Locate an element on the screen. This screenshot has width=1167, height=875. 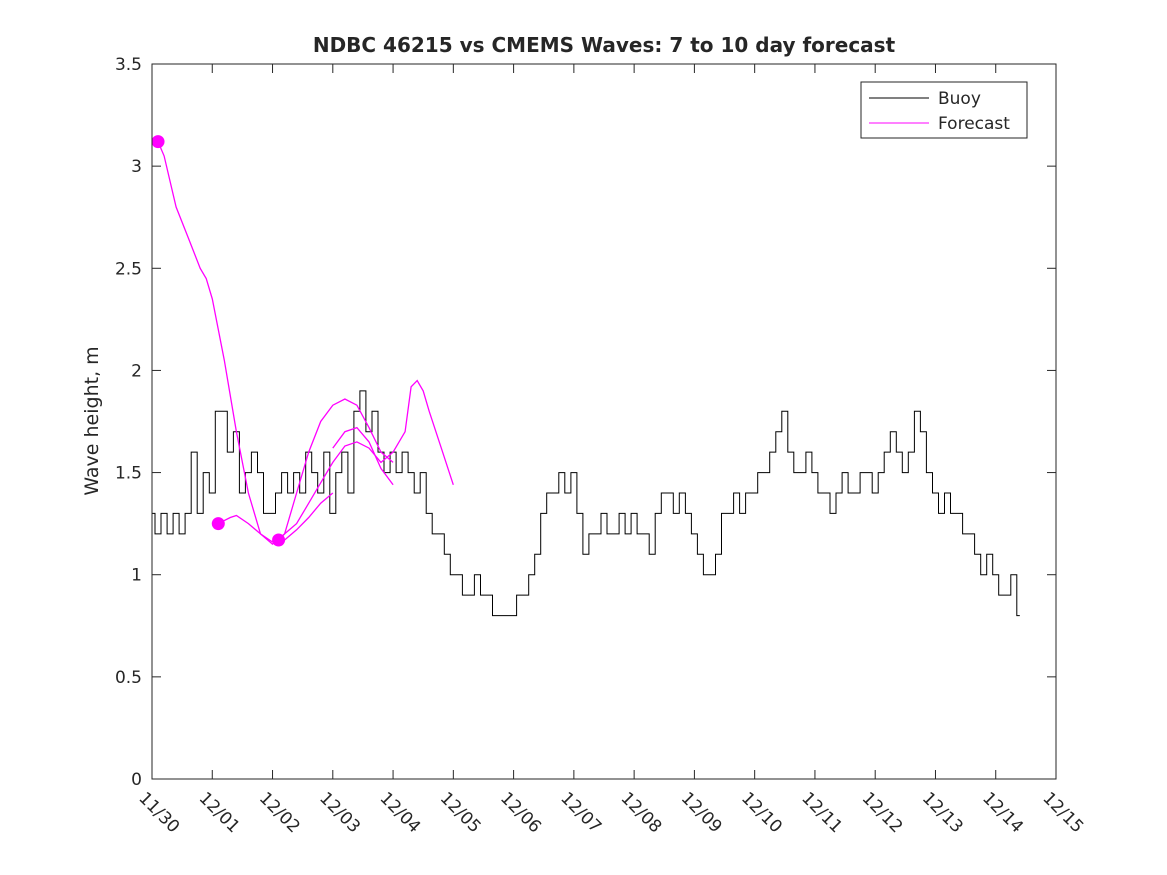
legend: Buoy Forecast is located at coordinates (944, 110).